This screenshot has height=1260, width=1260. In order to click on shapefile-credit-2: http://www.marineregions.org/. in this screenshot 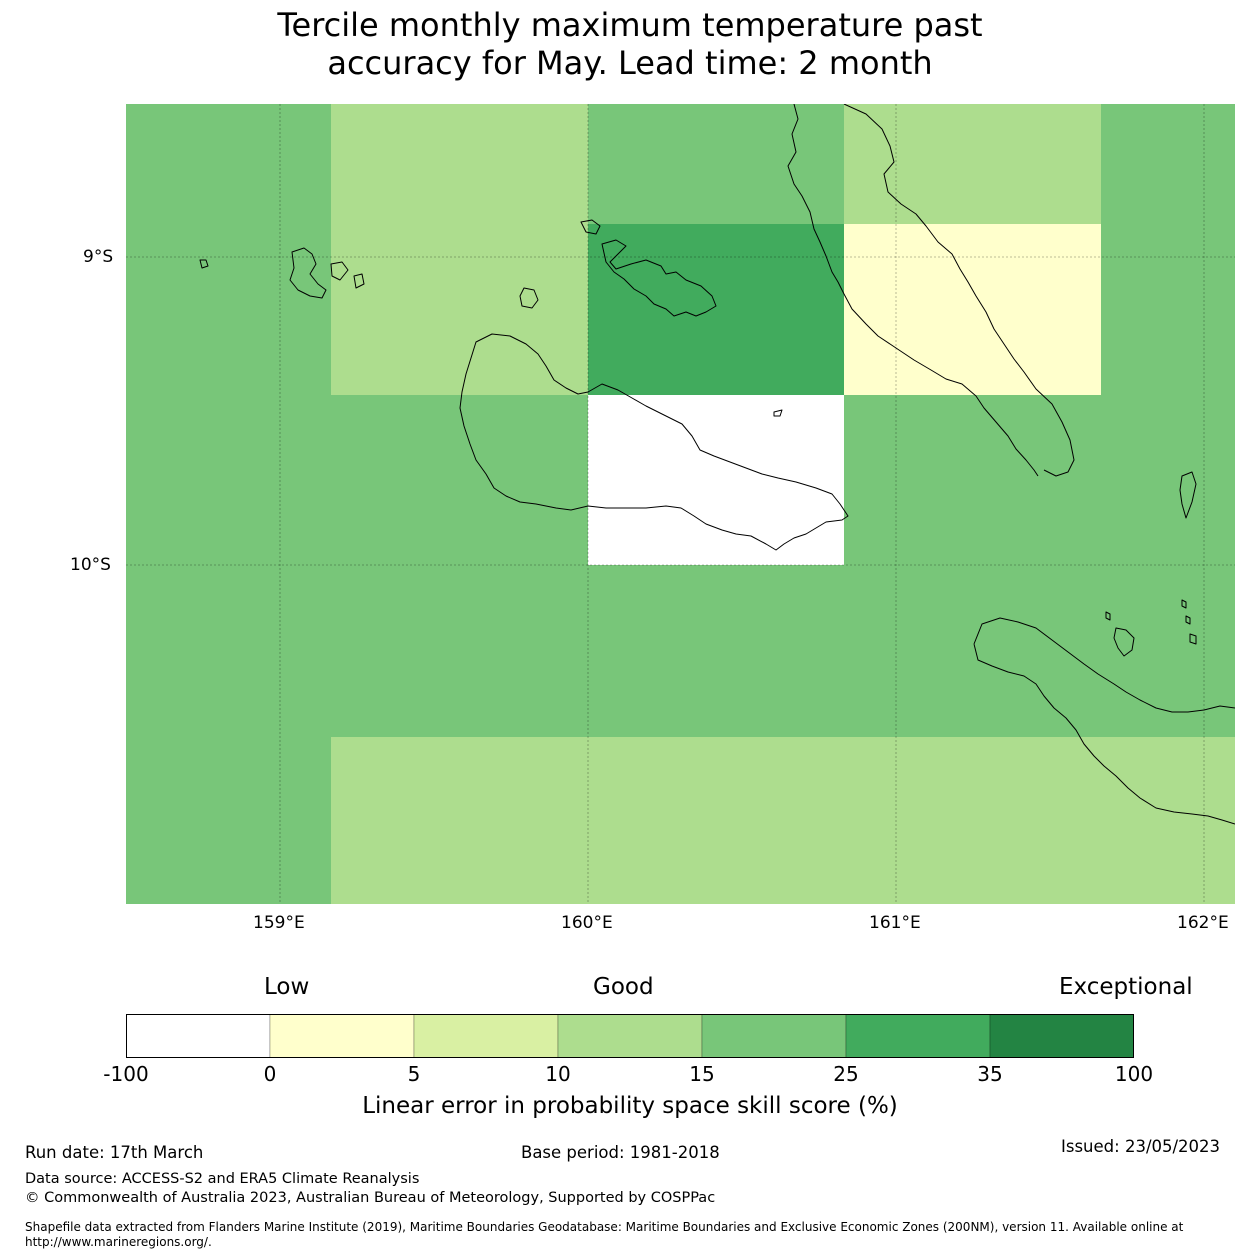, I will do `click(118, 1242)`.